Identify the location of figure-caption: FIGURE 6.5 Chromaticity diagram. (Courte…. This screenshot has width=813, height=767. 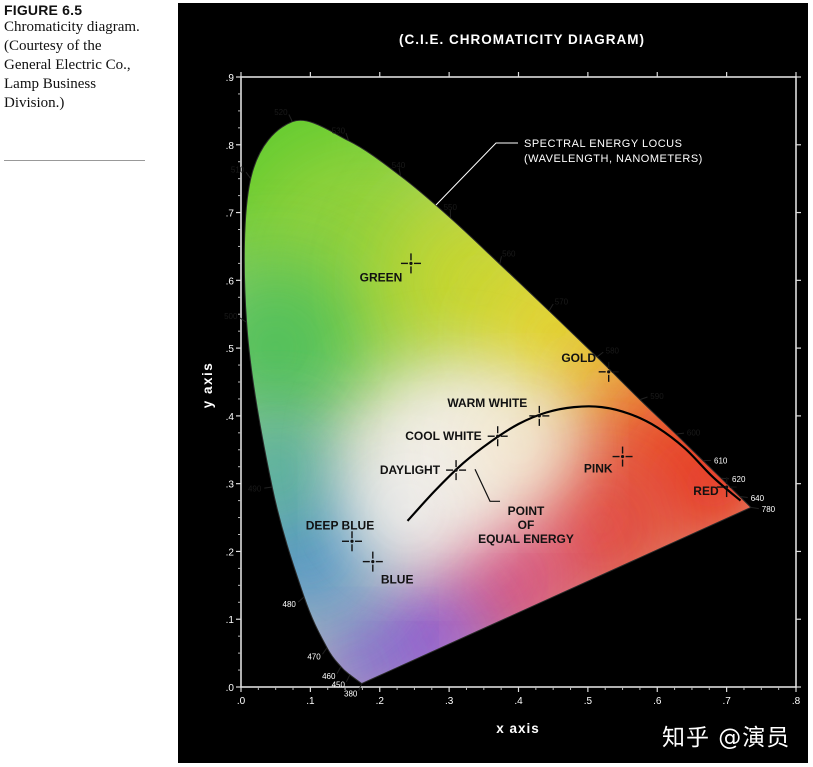
(75, 57).